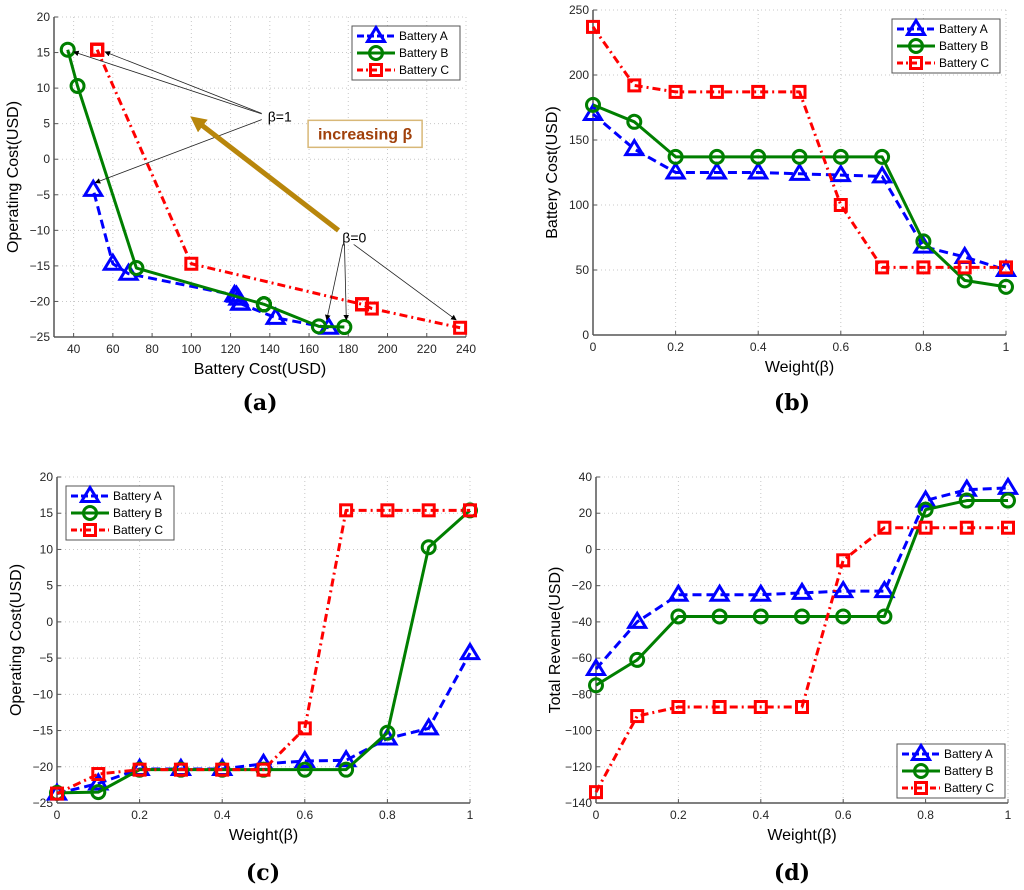 This screenshot has height=890, width=1024. What do you see at coordinates (579, 10) in the screenshot?
I see `y-tick-label: 250` at bounding box center [579, 10].